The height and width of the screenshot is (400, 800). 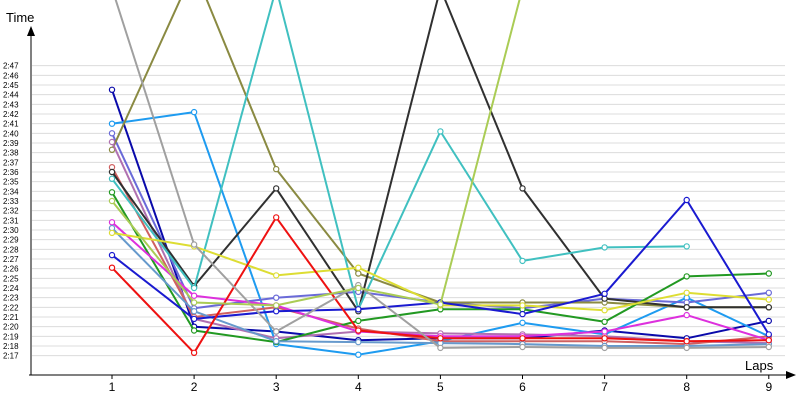 What do you see at coordinates (11, 259) in the screenshot?
I see `y-tick-label: 2:27` at bounding box center [11, 259].